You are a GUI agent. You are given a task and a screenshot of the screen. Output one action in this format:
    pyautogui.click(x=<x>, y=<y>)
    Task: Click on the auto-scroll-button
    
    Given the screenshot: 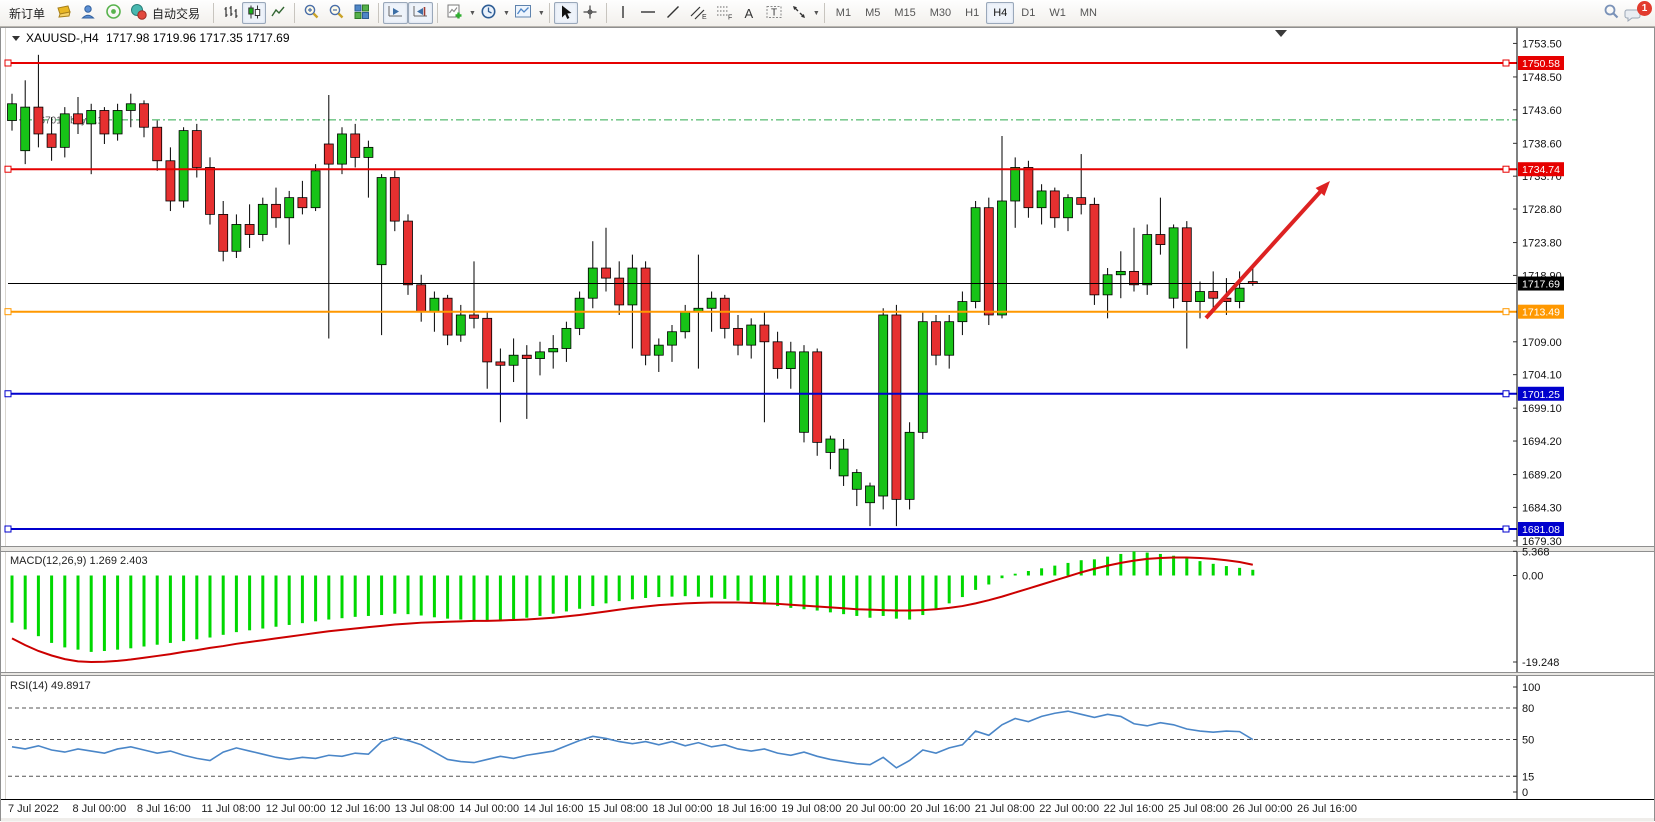 What is the action you would take?
    pyautogui.click(x=396, y=13)
    